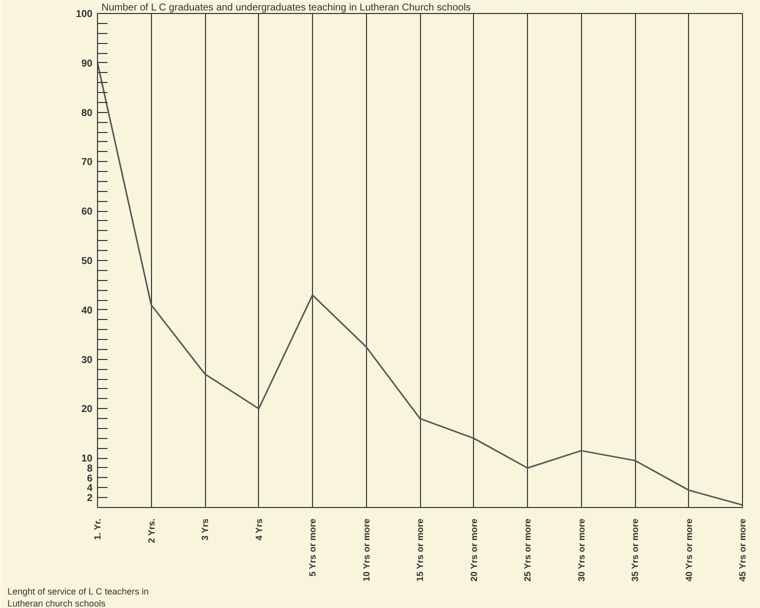  Describe the element at coordinates (366, 550) in the screenshot. I see `x-tick-label: 10 Yrs or more` at that location.